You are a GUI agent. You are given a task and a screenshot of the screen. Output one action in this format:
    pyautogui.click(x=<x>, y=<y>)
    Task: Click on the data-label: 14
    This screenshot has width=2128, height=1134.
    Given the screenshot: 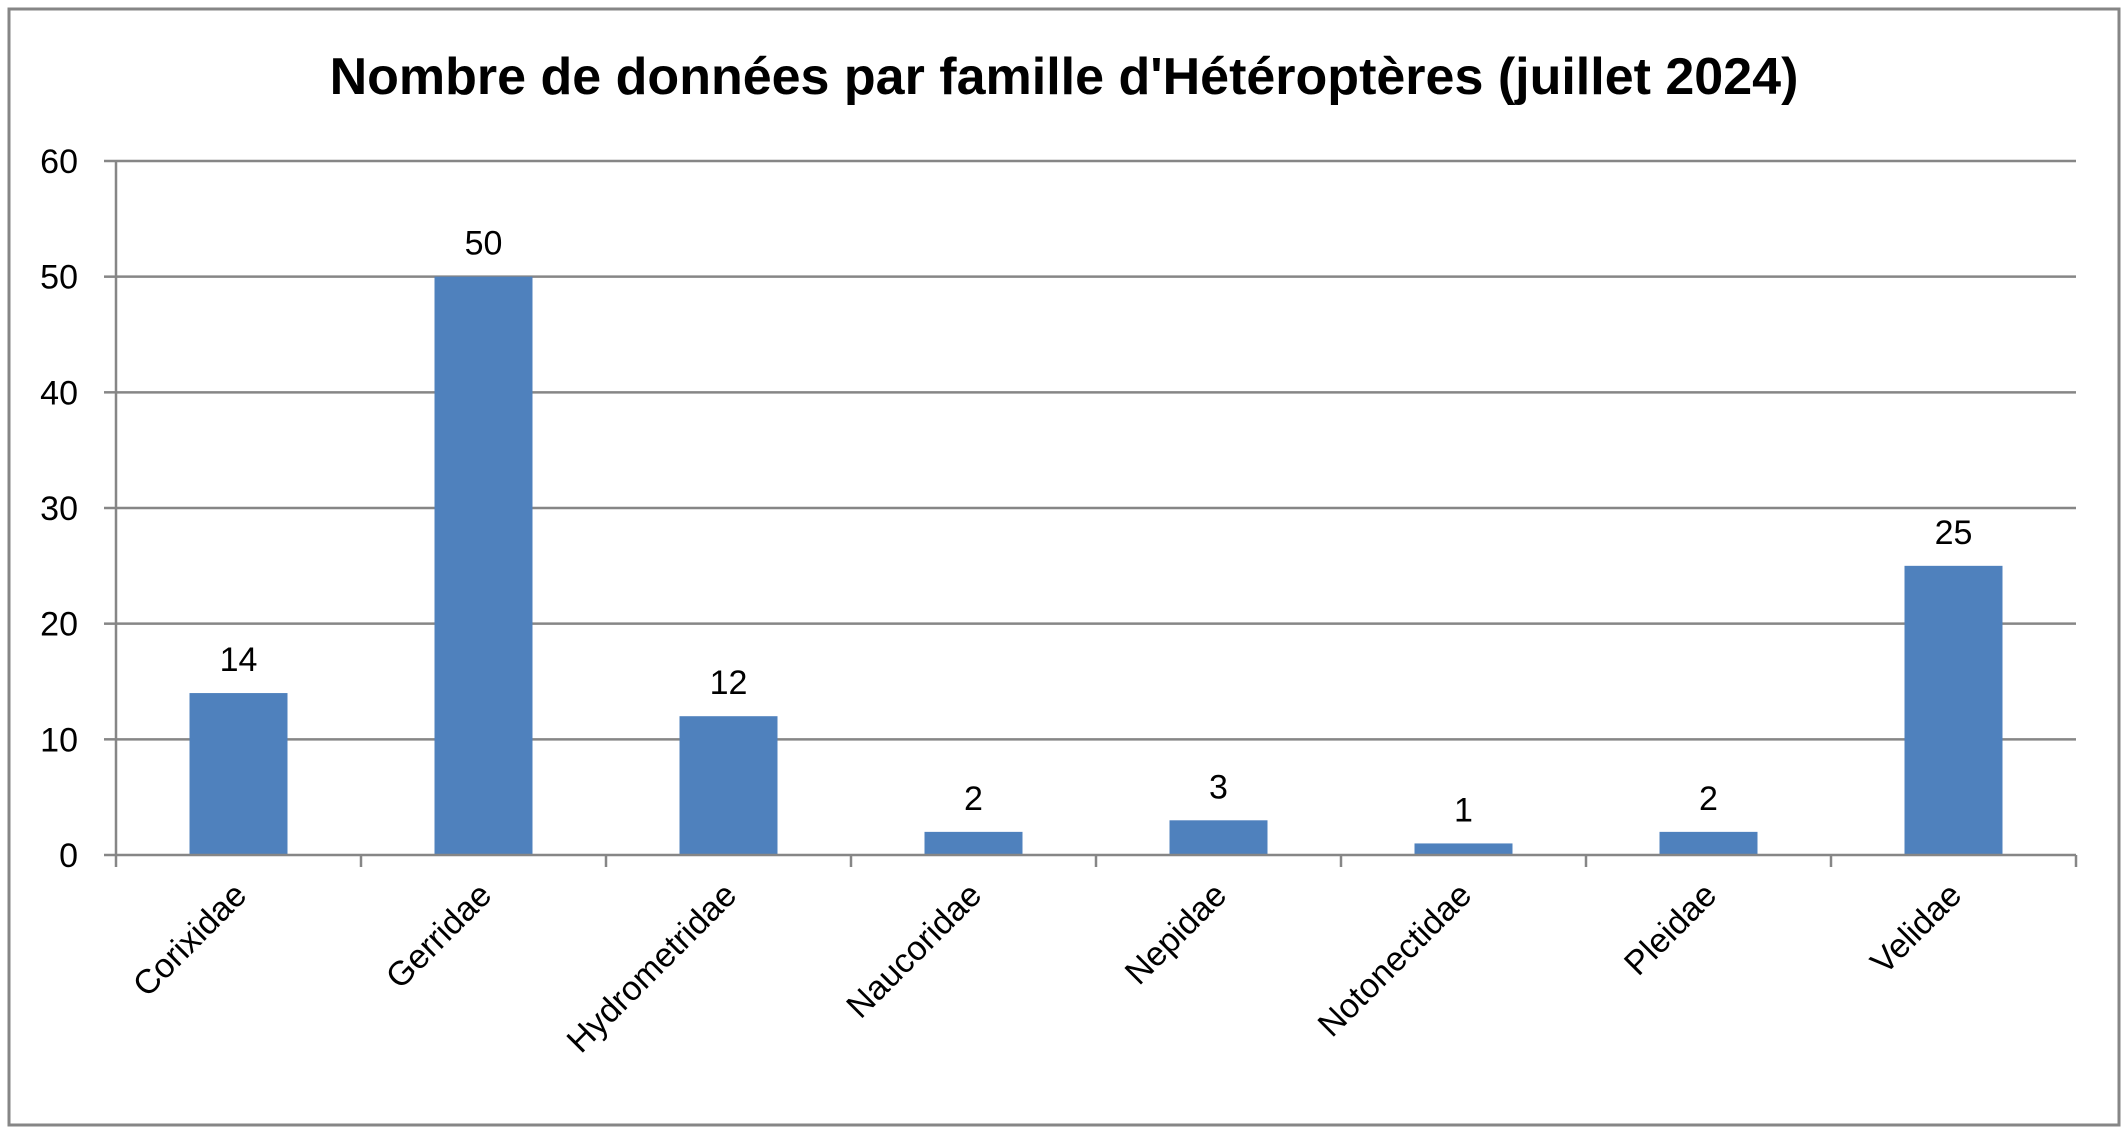 What is the action you would take?
    pyautogui.click(x=239, y=660)
    